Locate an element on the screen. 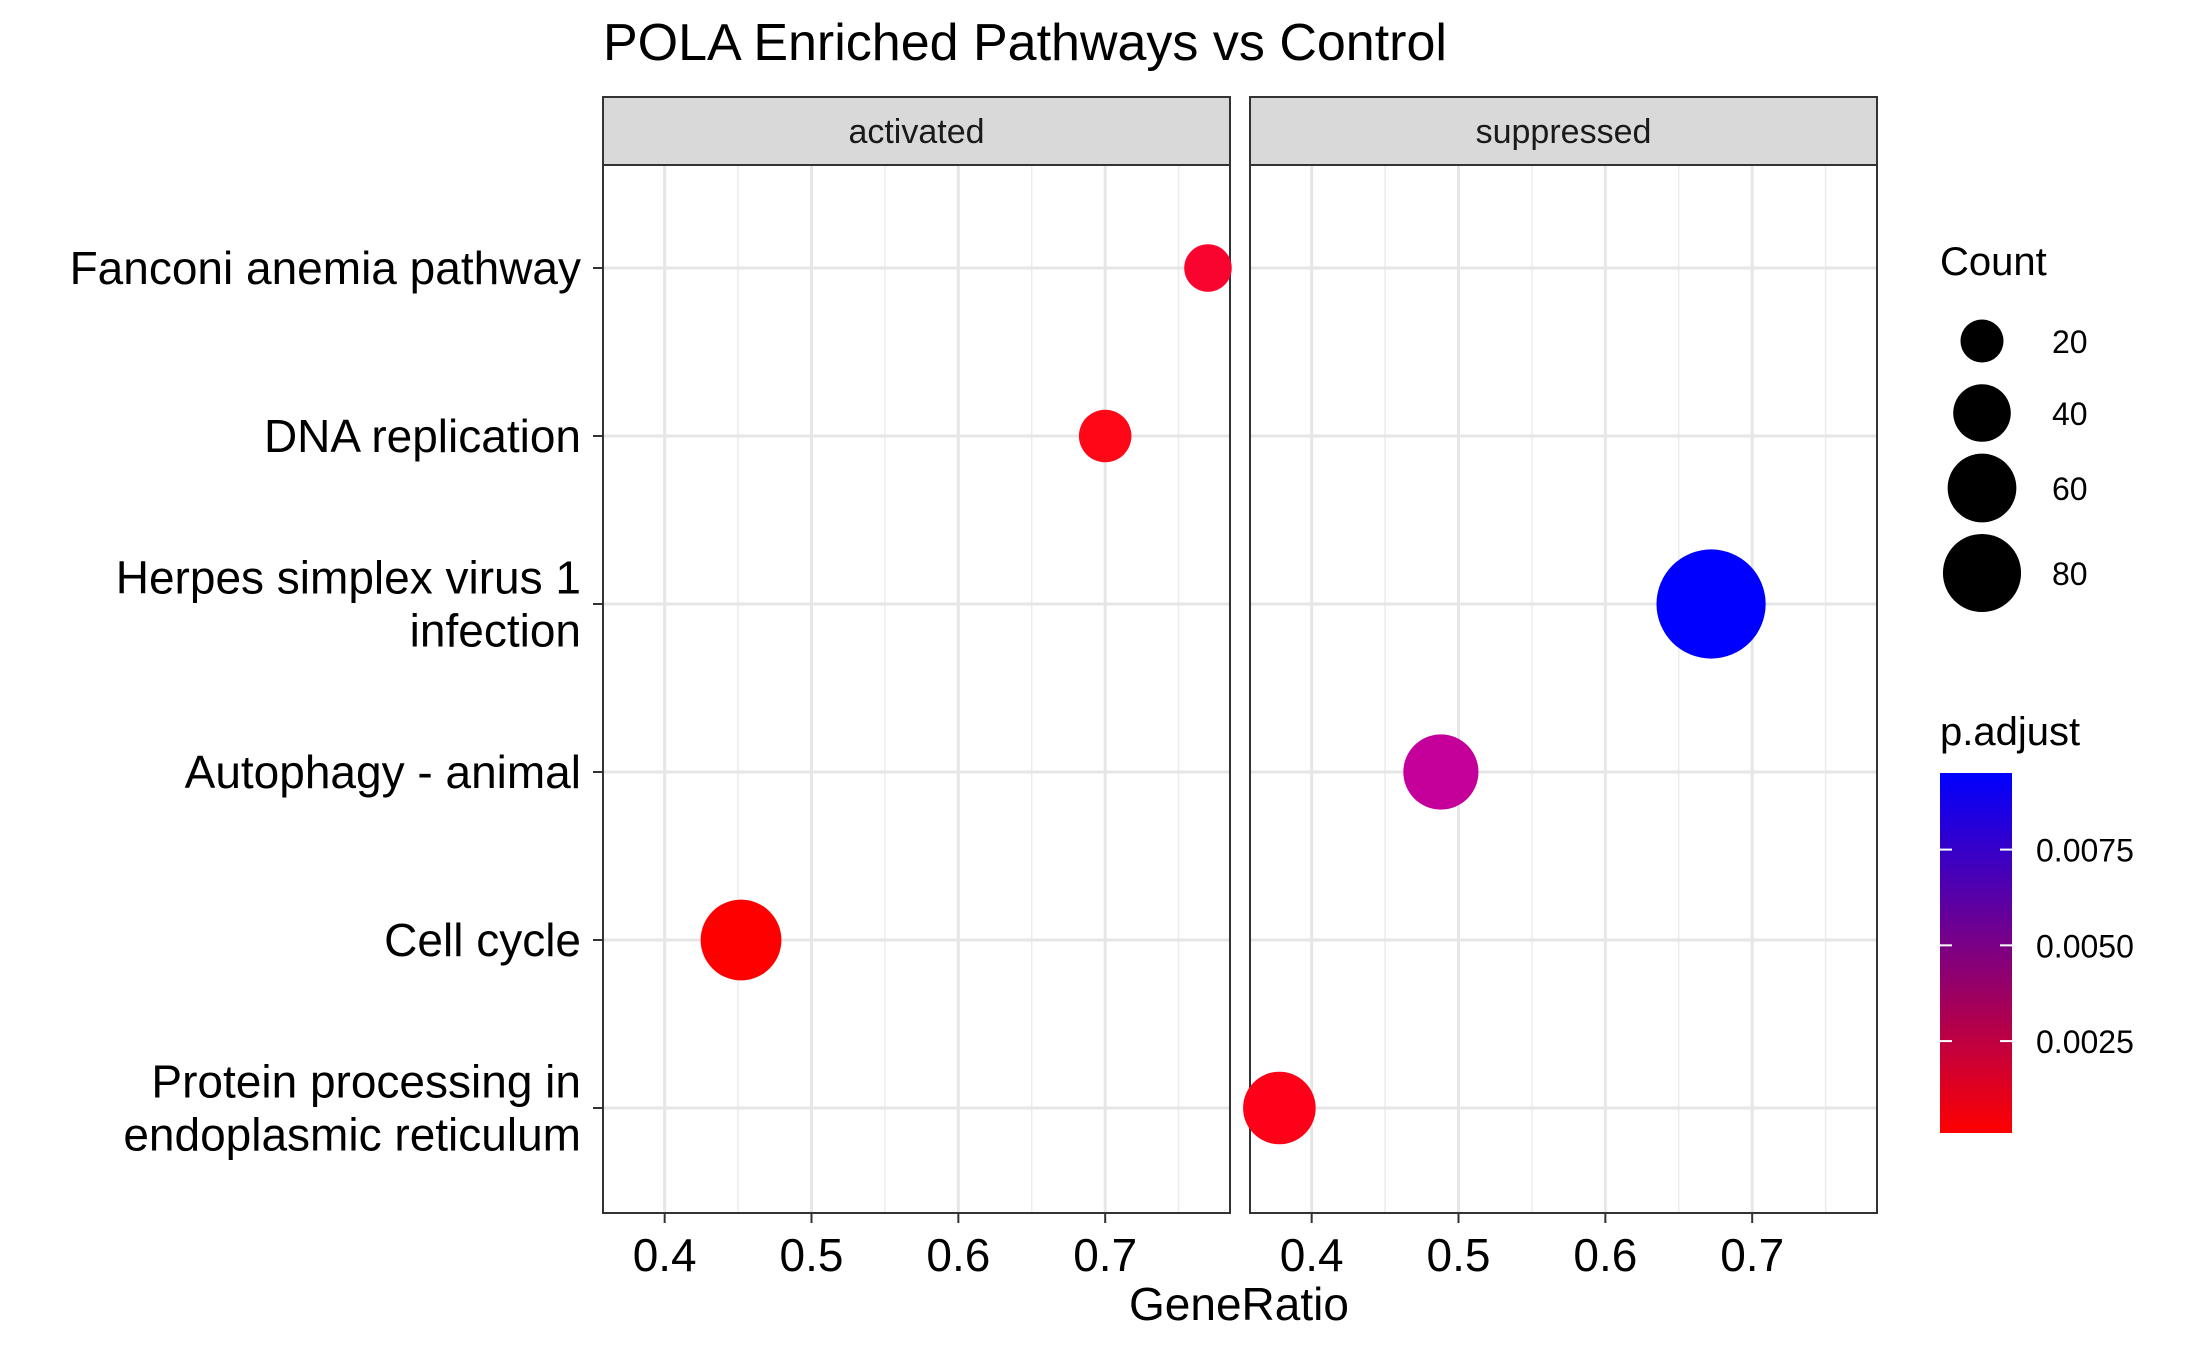  y-tick-label: Autophagy - animal is located at coordinates (383, 772).